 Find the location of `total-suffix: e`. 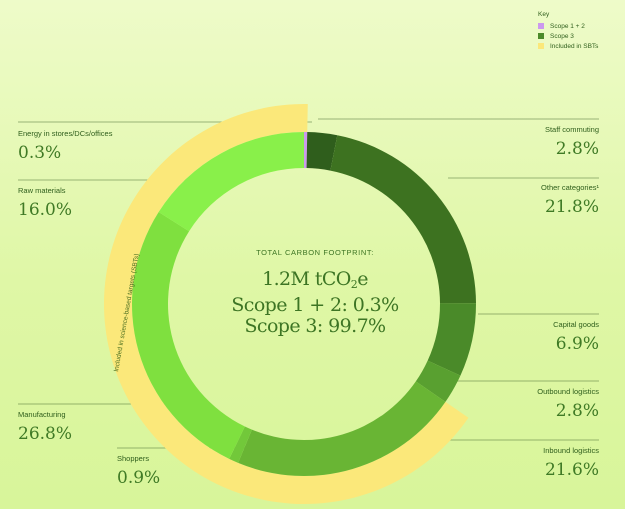

total-suffix: e is located at coordinates (362, 279).